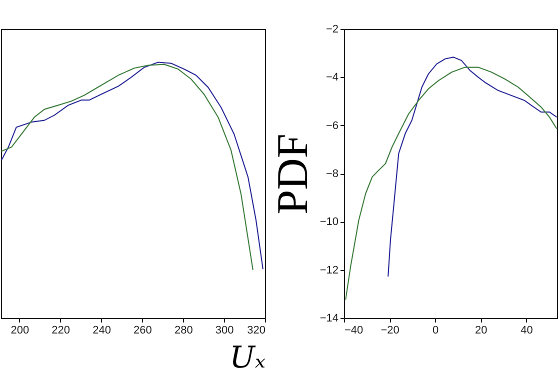  I want to click on y-tick-label: −8, so click(332, 174).